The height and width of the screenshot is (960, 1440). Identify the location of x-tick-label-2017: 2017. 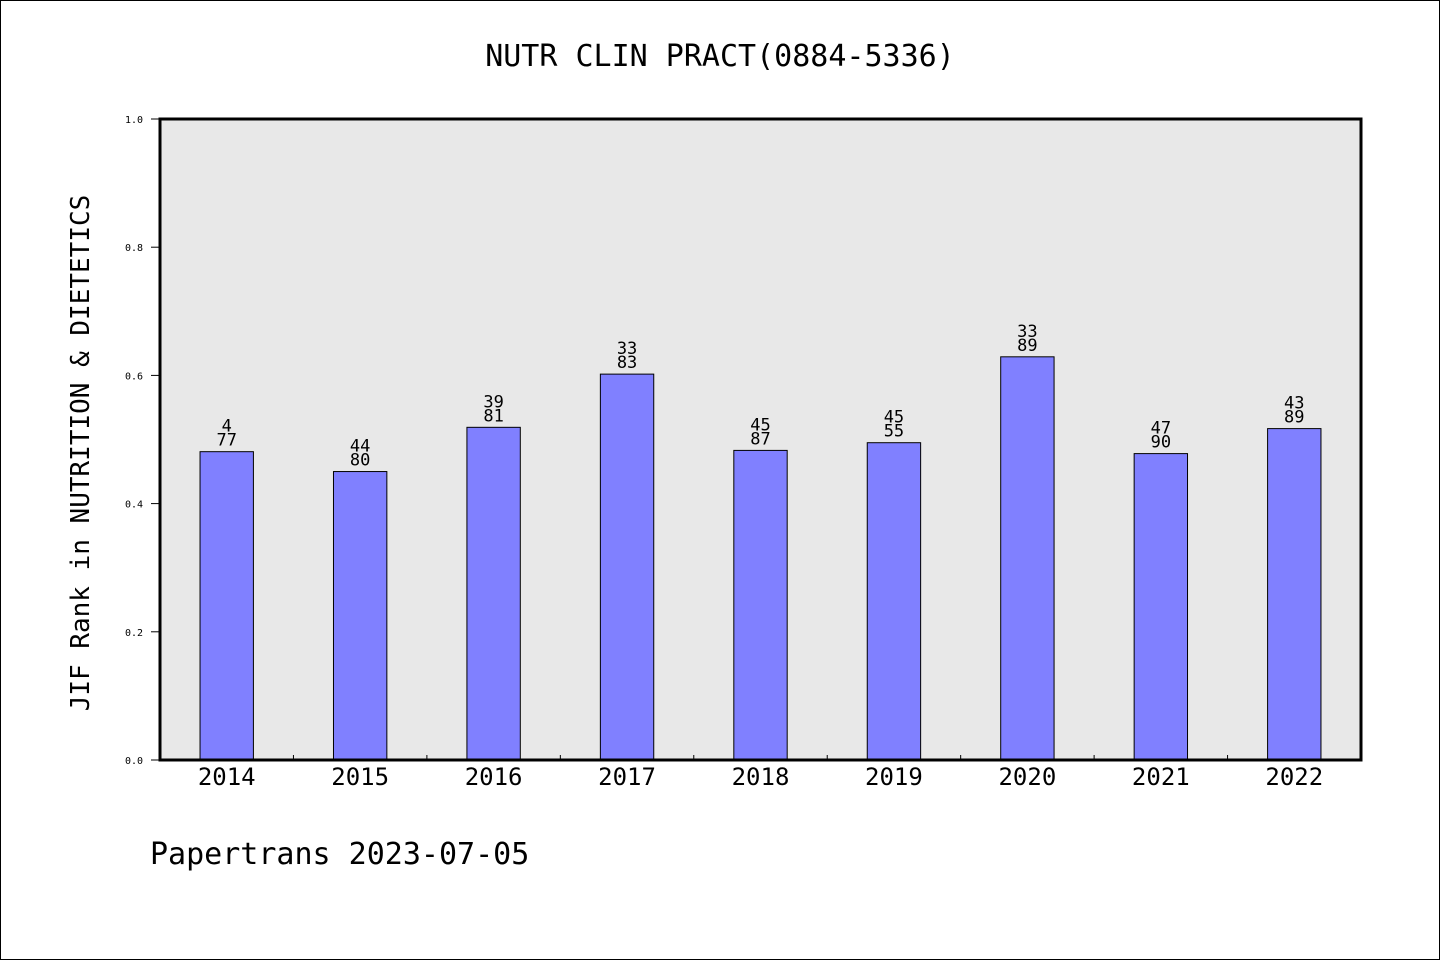
(627, 777).